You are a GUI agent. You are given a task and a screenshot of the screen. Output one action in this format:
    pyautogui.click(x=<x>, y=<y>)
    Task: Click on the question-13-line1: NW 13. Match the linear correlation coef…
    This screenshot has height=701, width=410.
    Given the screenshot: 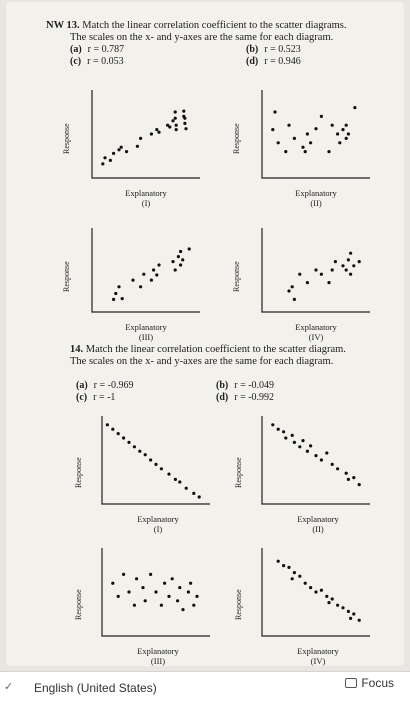 What is the action you would take?
    pyautogui.click(x=196, y=26)
    